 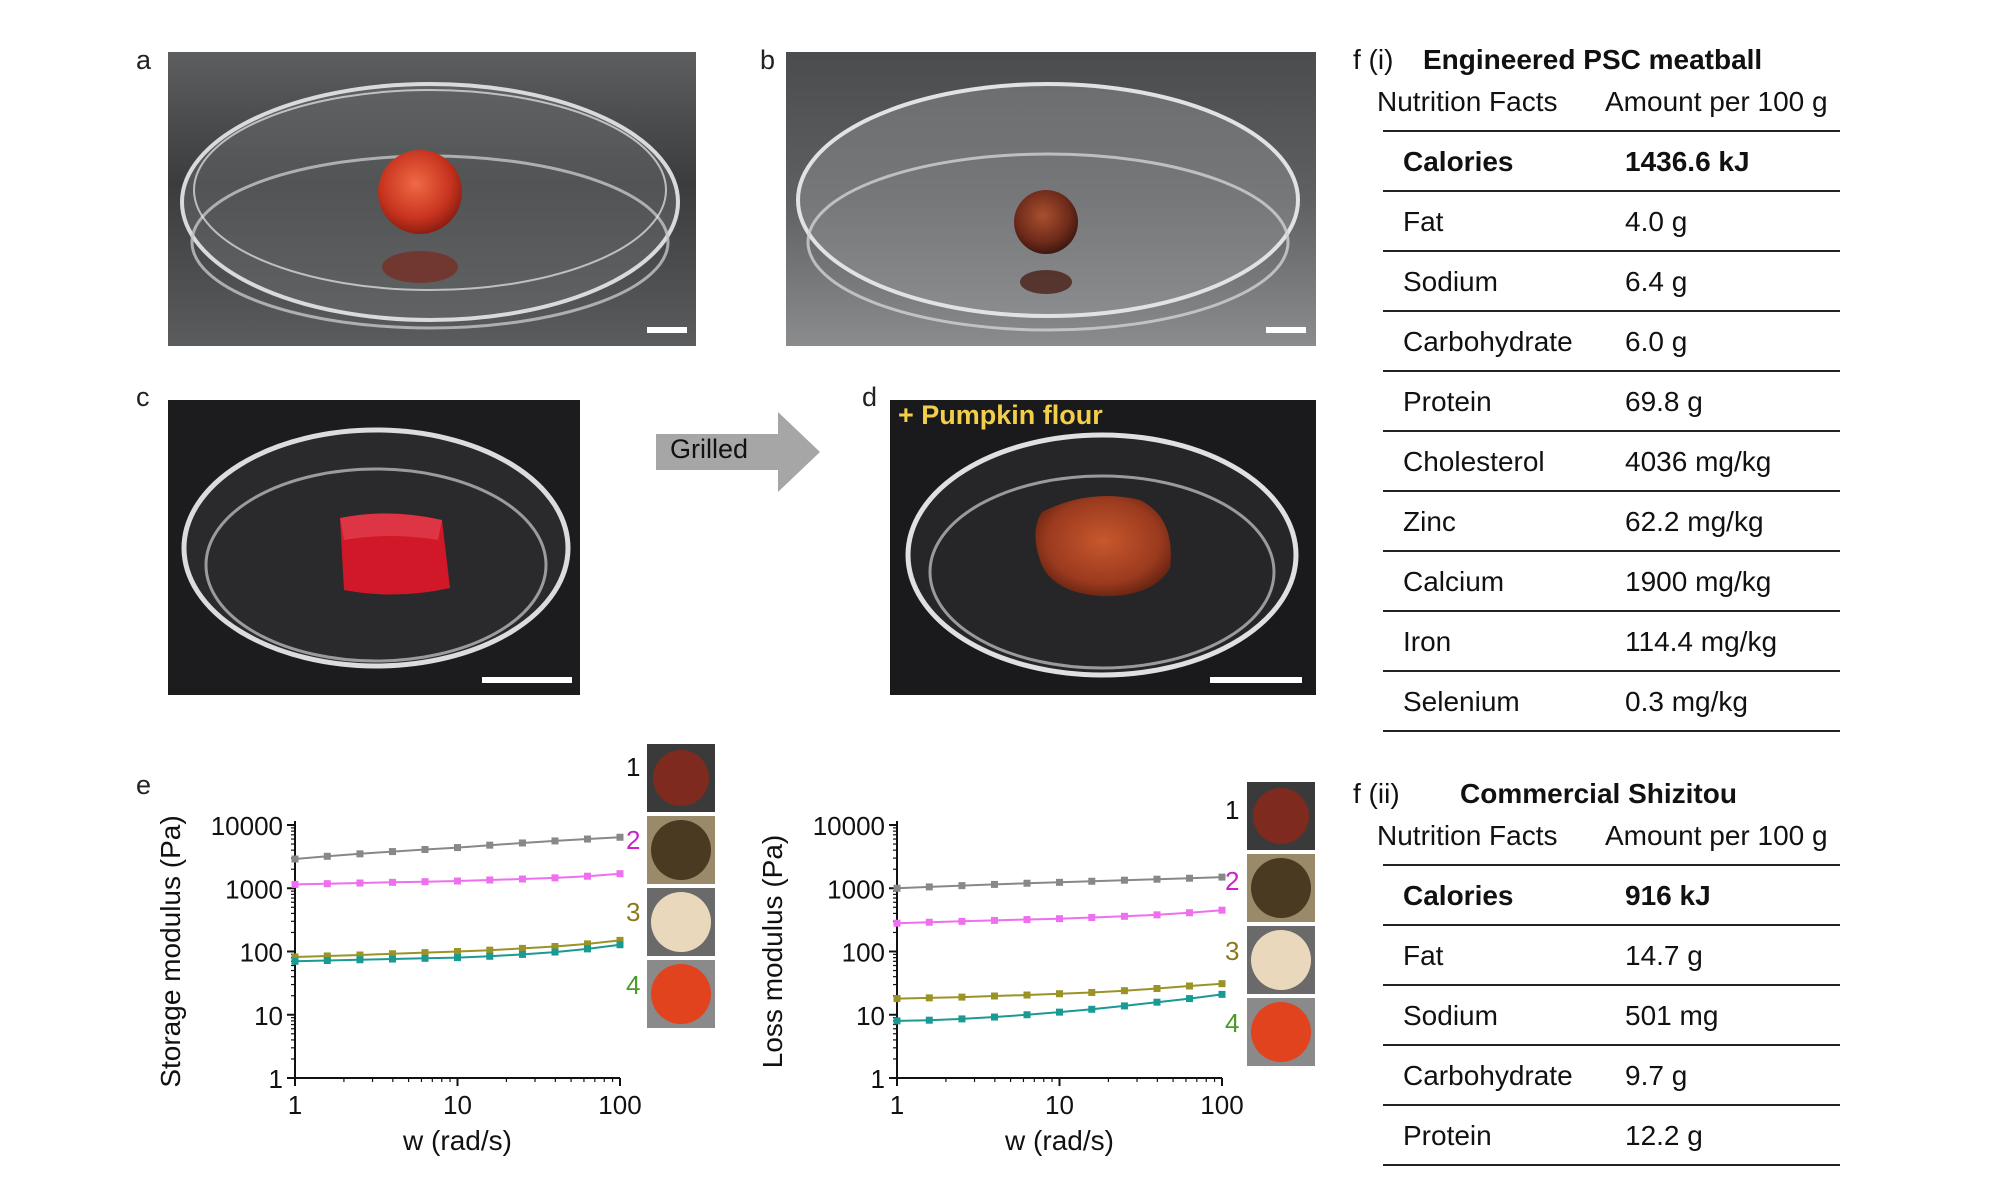 I want to click on nutrition-row: Zinc 62.2 mg/kg, so click(x=1611, y=522).